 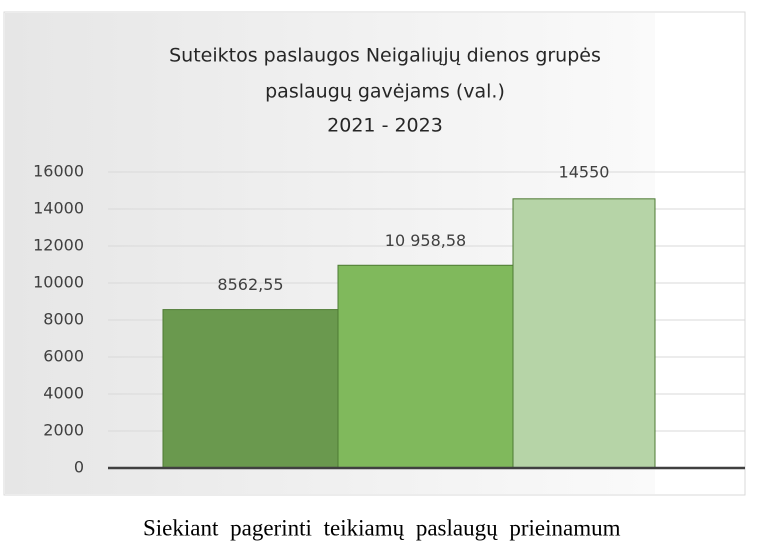 What do you see at coordinates (385, 126) in the screenshot?
I see `chart-title: 2021 - 2023` at bounding box center [385, 126].